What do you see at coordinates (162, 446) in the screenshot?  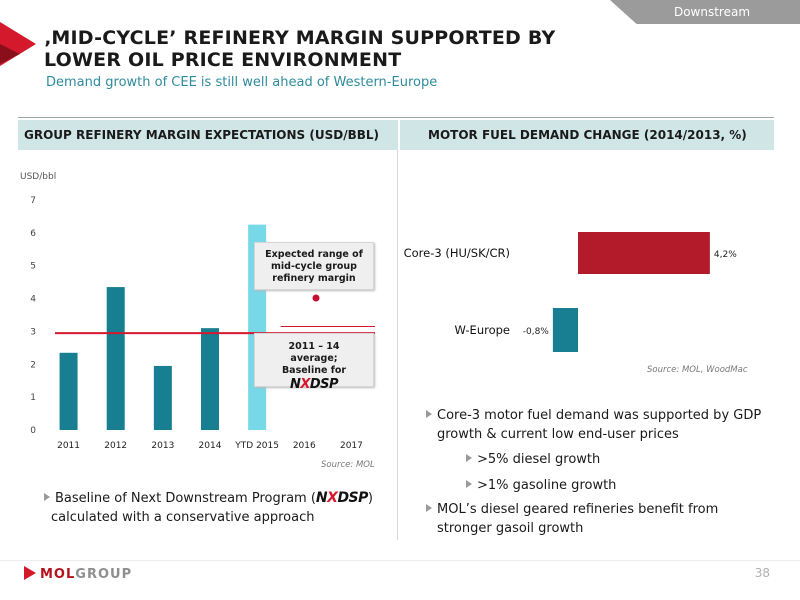 I see `x-tick-label: 2013` at bounding box center [162, 446].